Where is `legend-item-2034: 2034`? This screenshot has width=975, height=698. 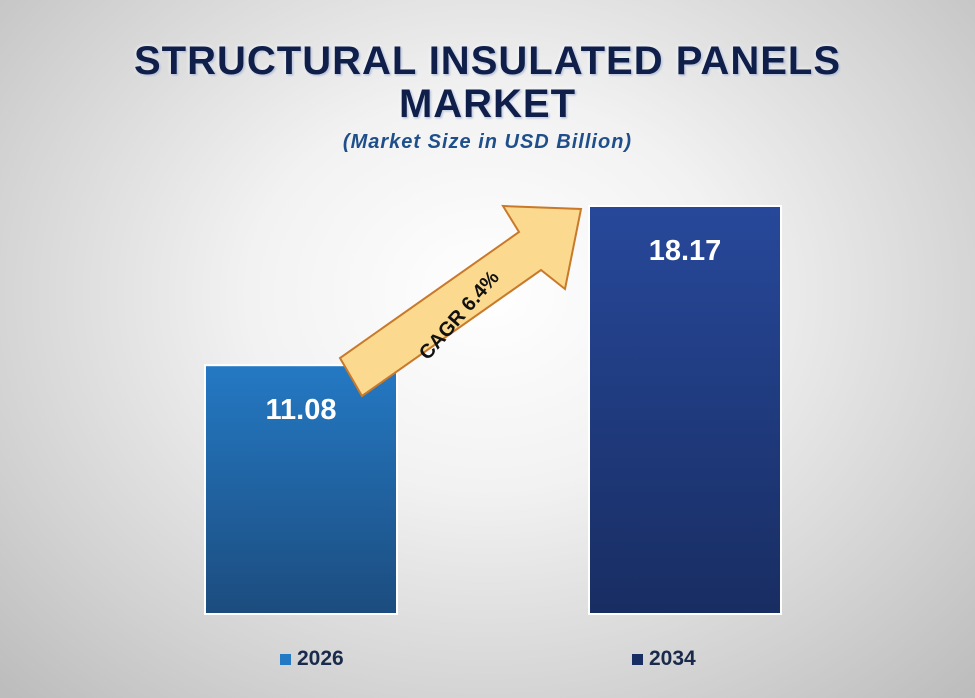
legend-item-2034: 2034 is located at coordinates (664, 659).